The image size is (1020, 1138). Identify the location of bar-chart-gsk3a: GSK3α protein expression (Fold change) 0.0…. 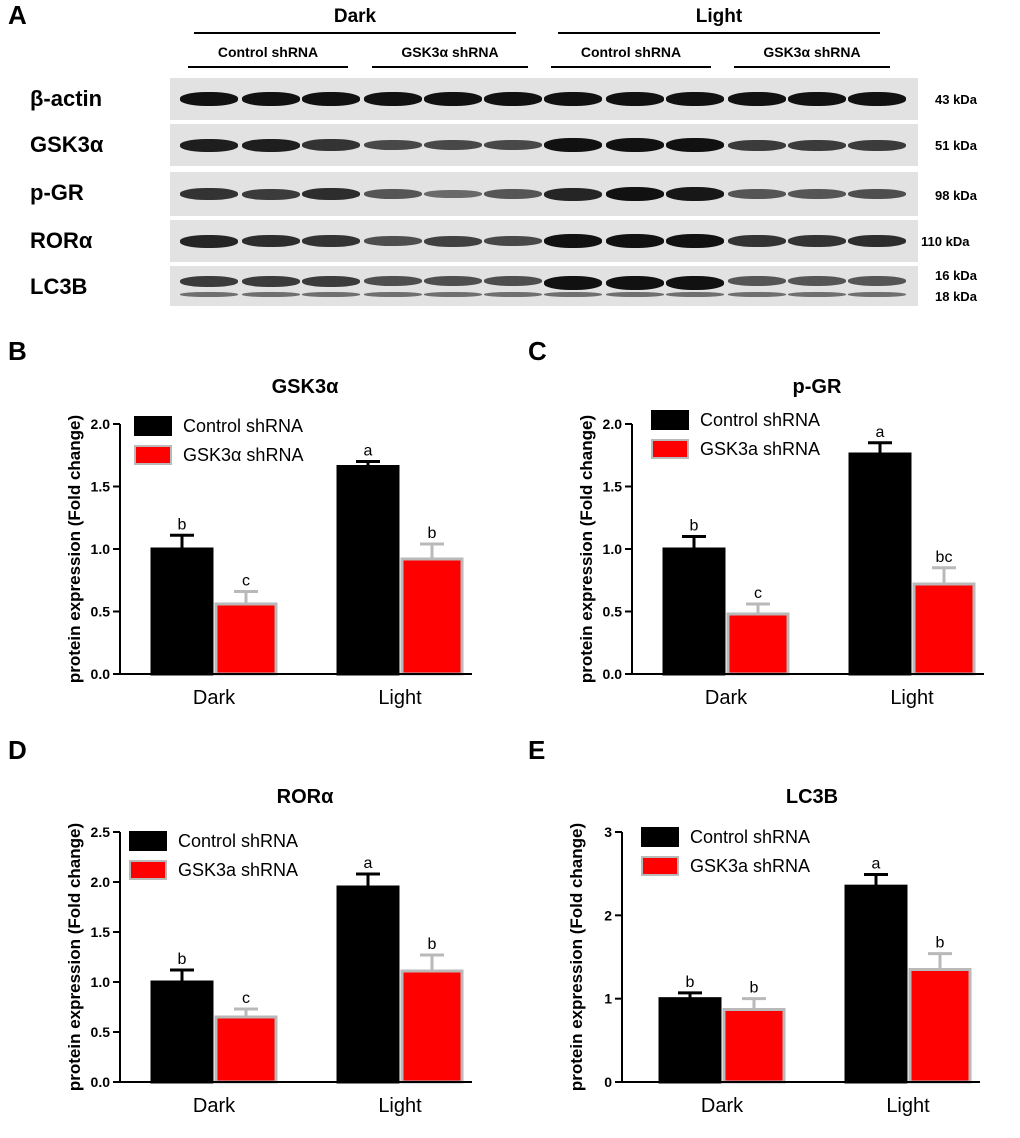
(268, 542).